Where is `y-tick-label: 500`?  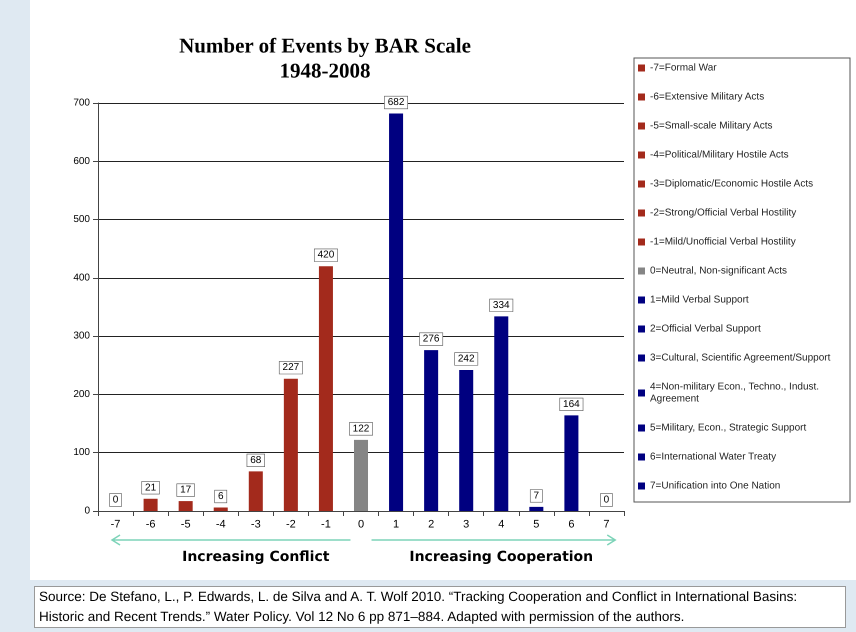 y-tick-label: 500 is located at coordinates (81, 220).